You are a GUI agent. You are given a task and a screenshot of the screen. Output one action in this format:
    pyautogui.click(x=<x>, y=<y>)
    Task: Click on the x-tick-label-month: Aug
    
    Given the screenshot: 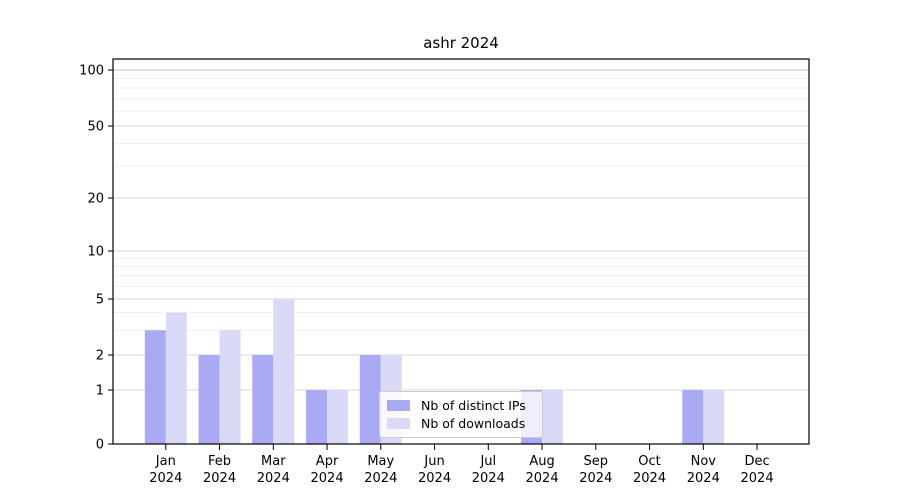 What is the action you would take?
    pyautogui.click(x=541, y=461)
    